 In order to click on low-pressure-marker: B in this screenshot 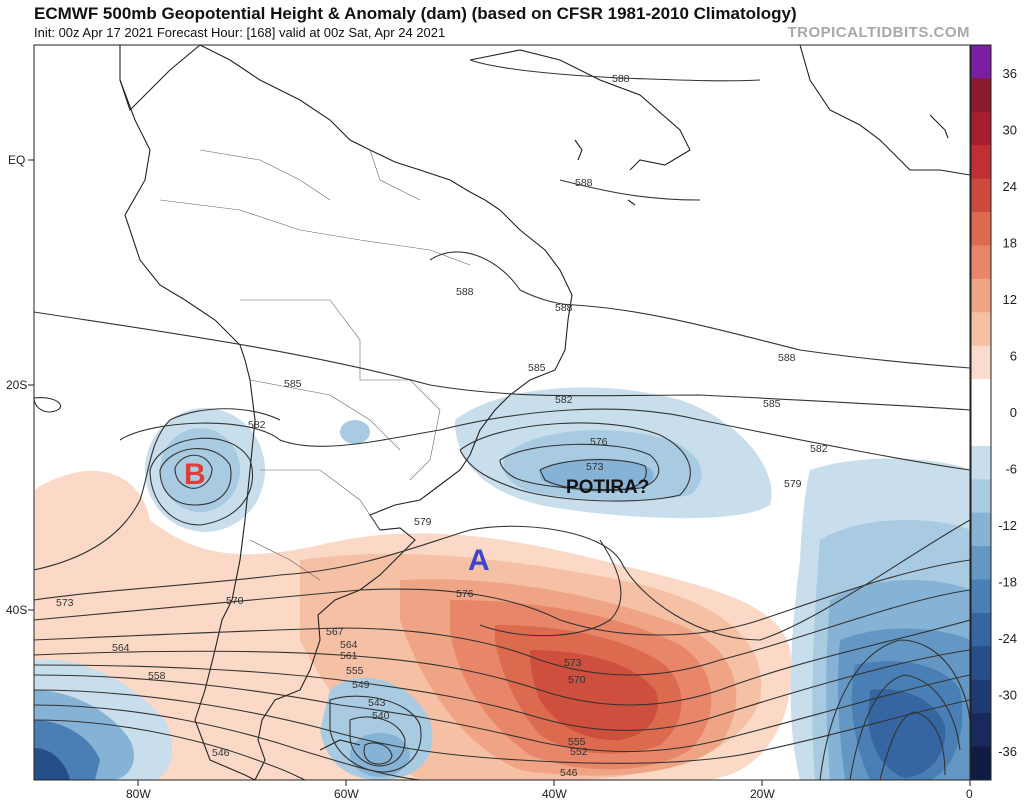, I will do `click(195, 474)`.